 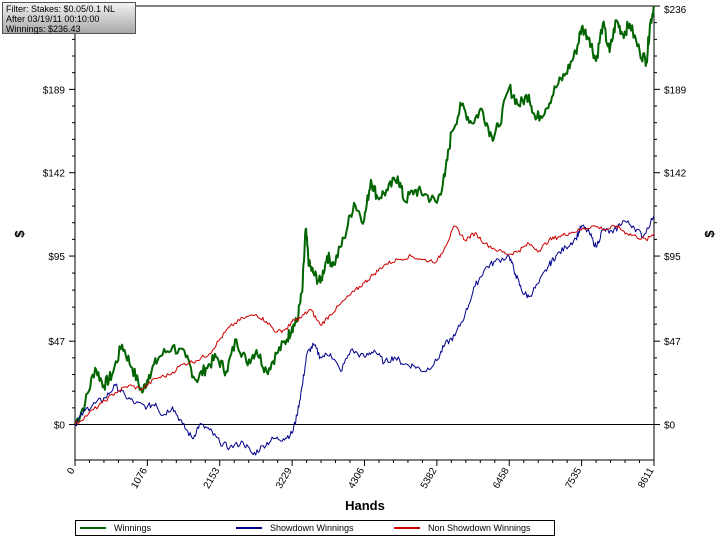 What do you see at coordinates (709, 234) in the screenshot?
I see `y-axis-title-right: $` at bounding box center [709, 234].